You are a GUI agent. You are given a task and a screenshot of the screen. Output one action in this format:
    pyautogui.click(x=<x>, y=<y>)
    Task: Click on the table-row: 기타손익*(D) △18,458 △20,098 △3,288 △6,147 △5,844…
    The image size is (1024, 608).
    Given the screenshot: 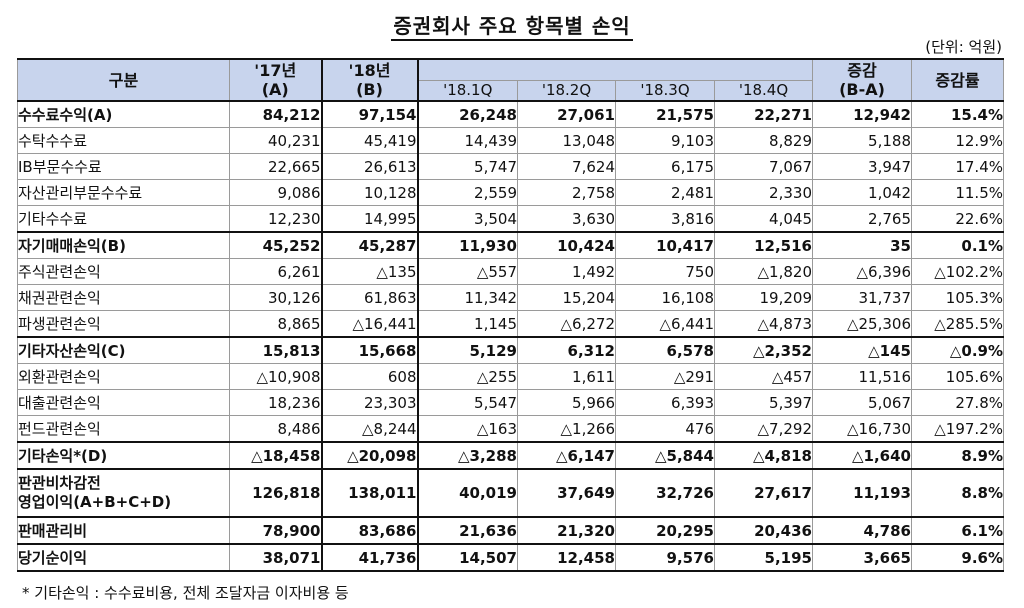 What is the action you would take?
    pyautogui.click(x=510, y=455)
    